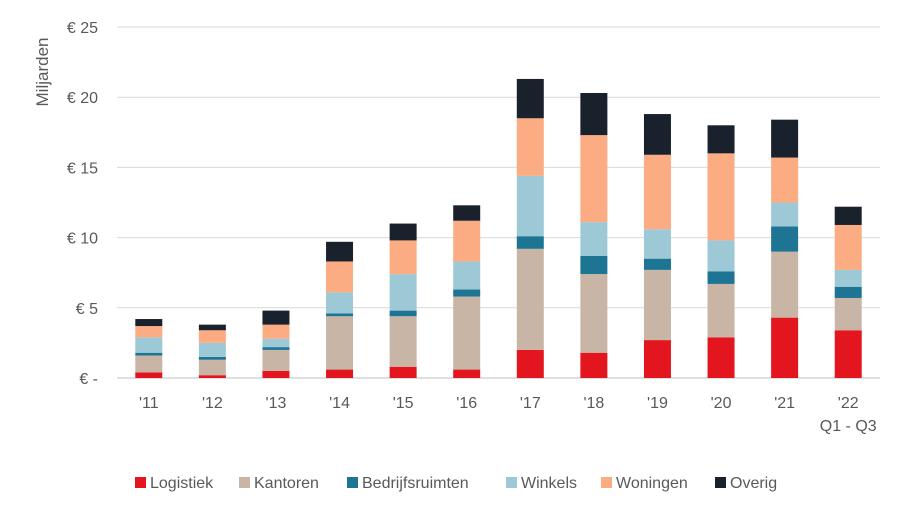 This screenshot has height=519, width=906. Describe the element at coordinates (88, 379) in the screenshot. I see `y-tick-label: € -` at that location.